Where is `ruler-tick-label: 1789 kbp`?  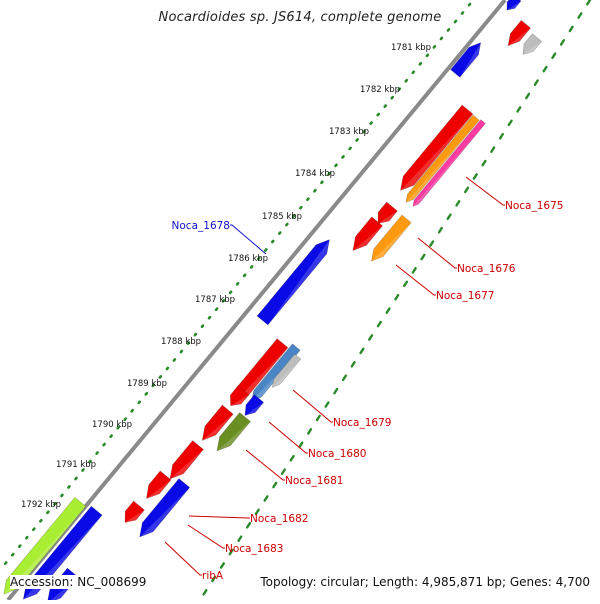 ruler-tick-label: 1789 kbp is located at coordinates (147, 384).